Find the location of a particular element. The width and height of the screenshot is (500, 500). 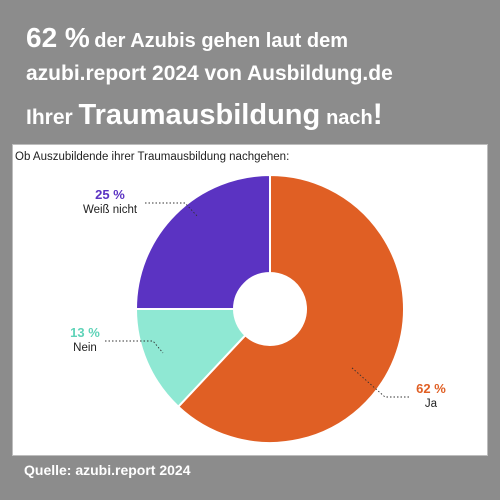

slice-name-weiss-nicht: Weiß nicht is located at coordinates (110, 210).